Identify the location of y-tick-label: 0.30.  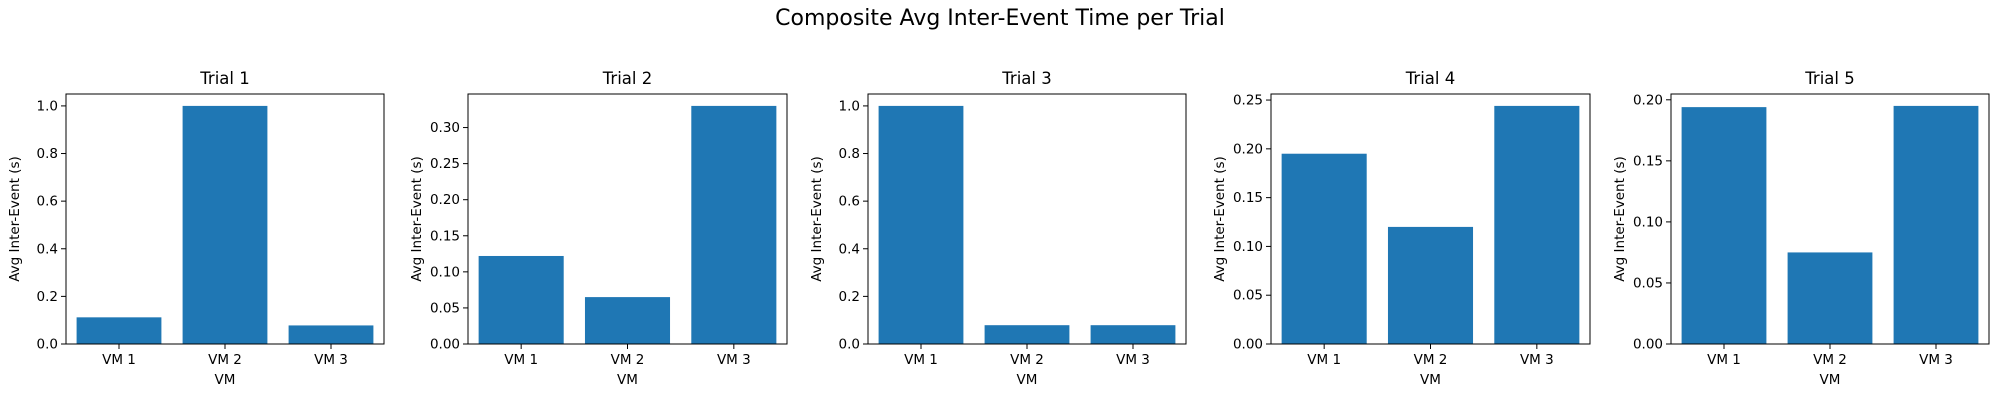
(445, 128).